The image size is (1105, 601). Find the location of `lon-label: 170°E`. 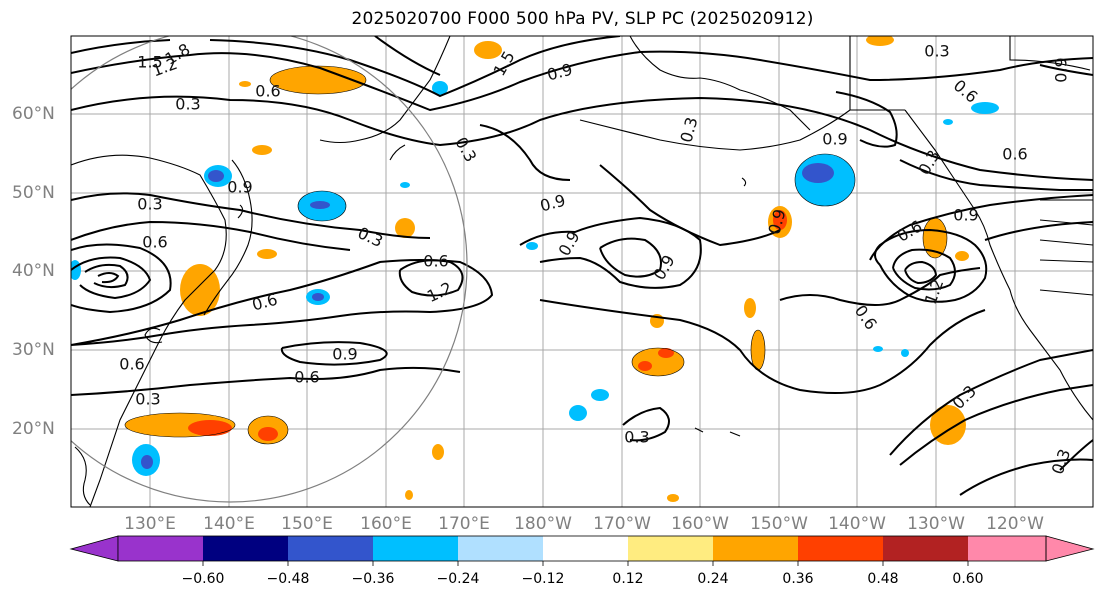

lon-label: 170°E is located at coordinates (464, 524).